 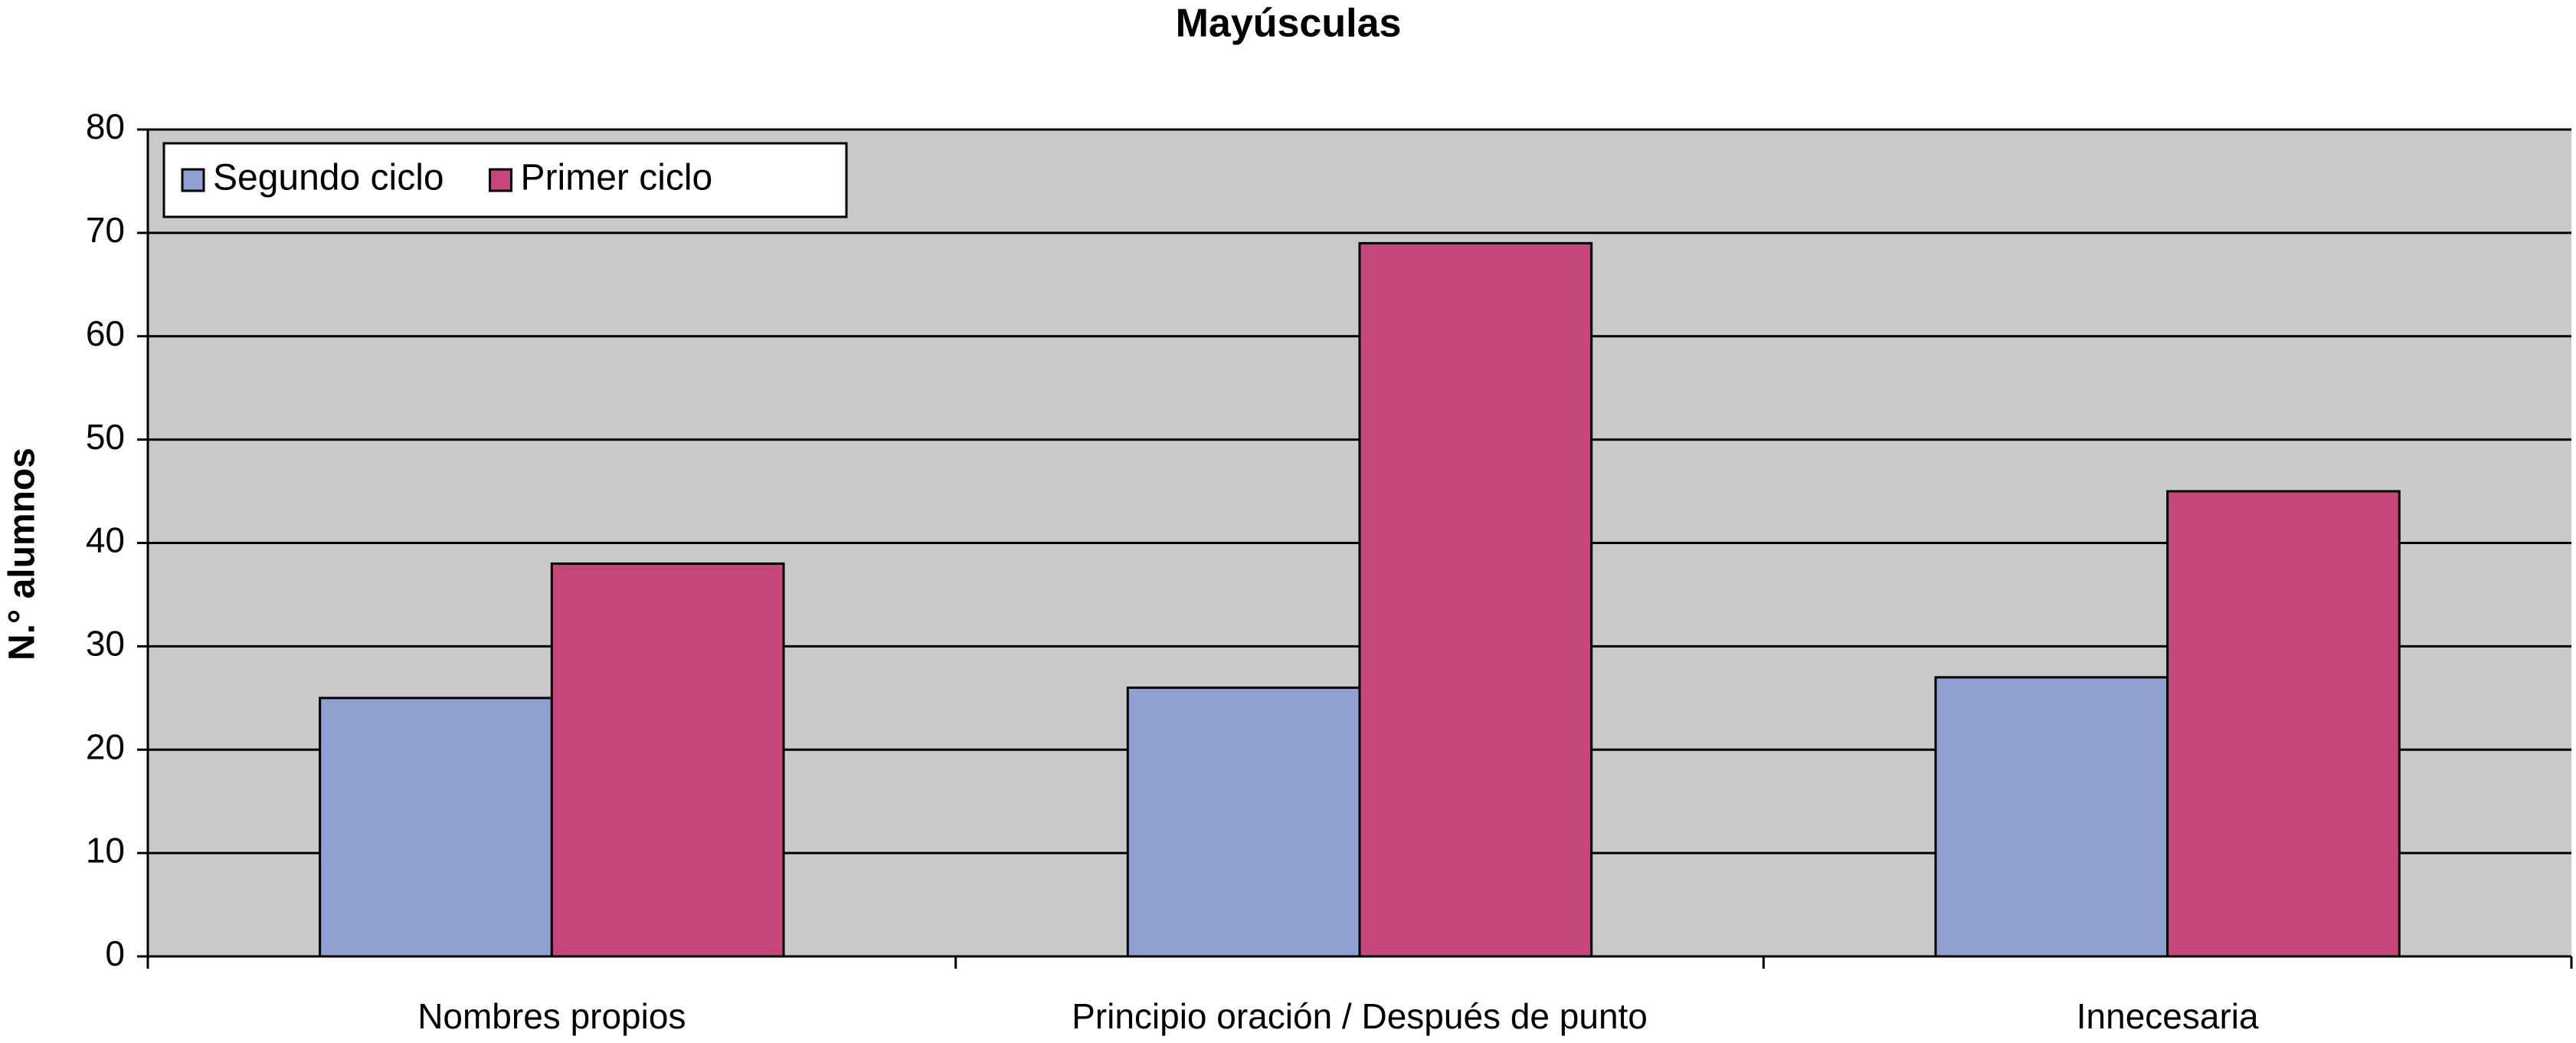 What do you see at coordinates (105, 644) in the screenshot?
I see `y-tick-label: 30` at bounding box center [105, 644].